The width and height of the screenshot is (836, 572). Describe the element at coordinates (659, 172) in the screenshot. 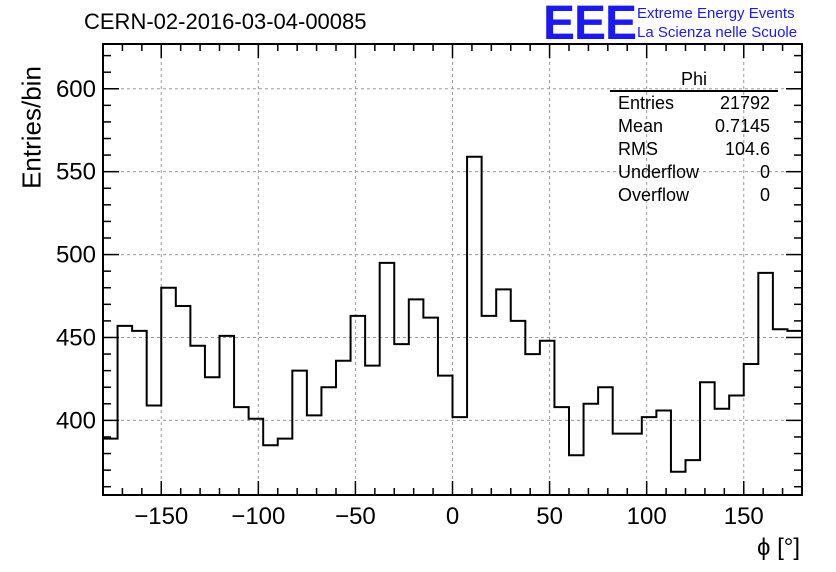

I see `stats-label: Underflow` at that location.